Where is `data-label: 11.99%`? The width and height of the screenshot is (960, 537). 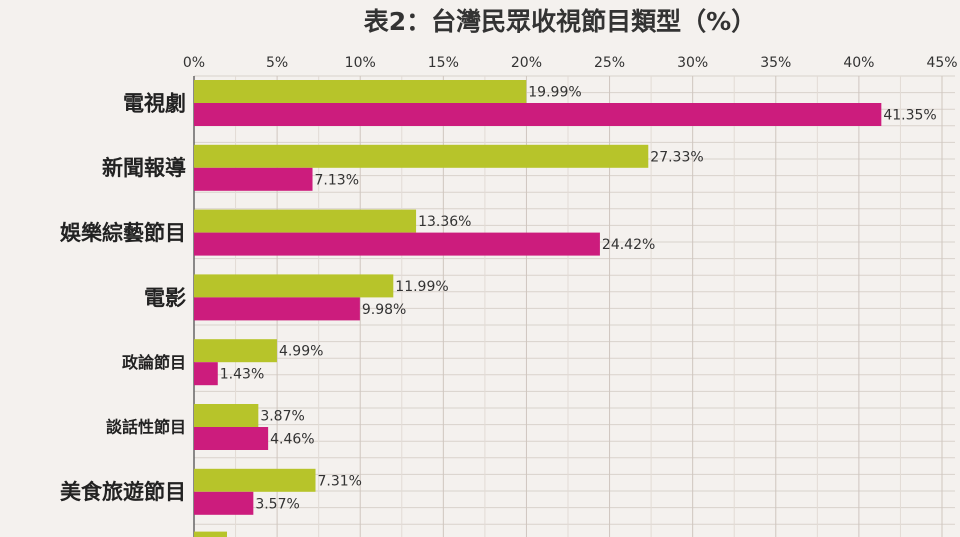
data-label: 11.99% is located at coordinates (421, 287).